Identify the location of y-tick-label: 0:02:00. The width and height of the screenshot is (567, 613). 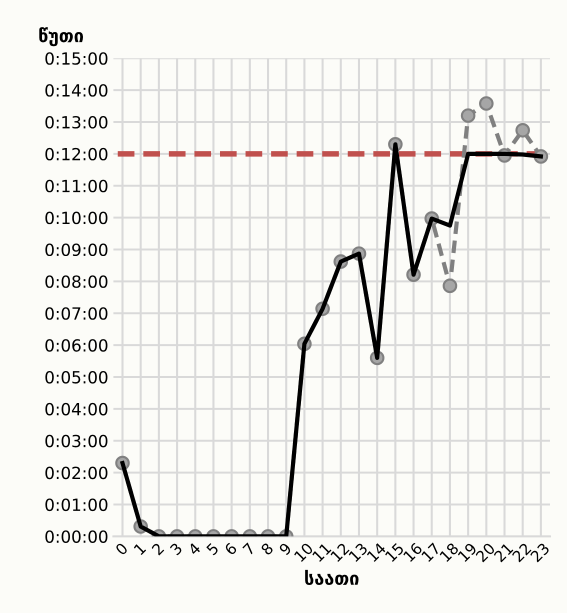
(76, 473).